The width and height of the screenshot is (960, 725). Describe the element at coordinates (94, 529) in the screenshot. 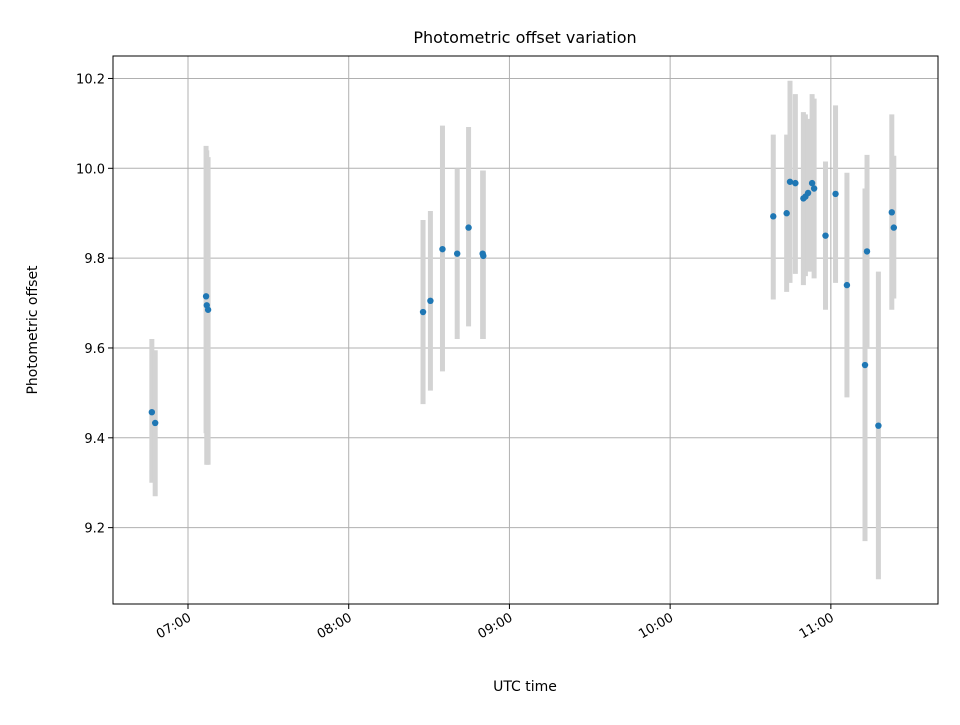

I see `y-tick-label: 9.2` at that location.